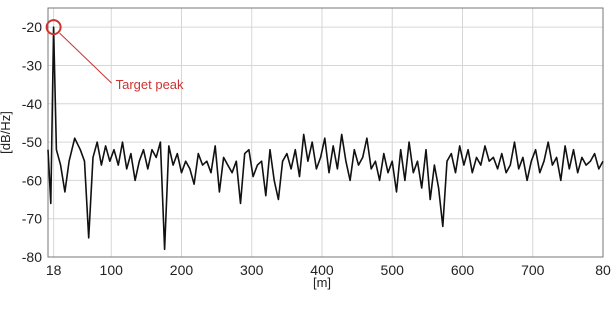 The image size is (613, 321). I want to click on y-tick-labels: -80 -70 -60 -50 -40 -30 -20, so click(32, 142).